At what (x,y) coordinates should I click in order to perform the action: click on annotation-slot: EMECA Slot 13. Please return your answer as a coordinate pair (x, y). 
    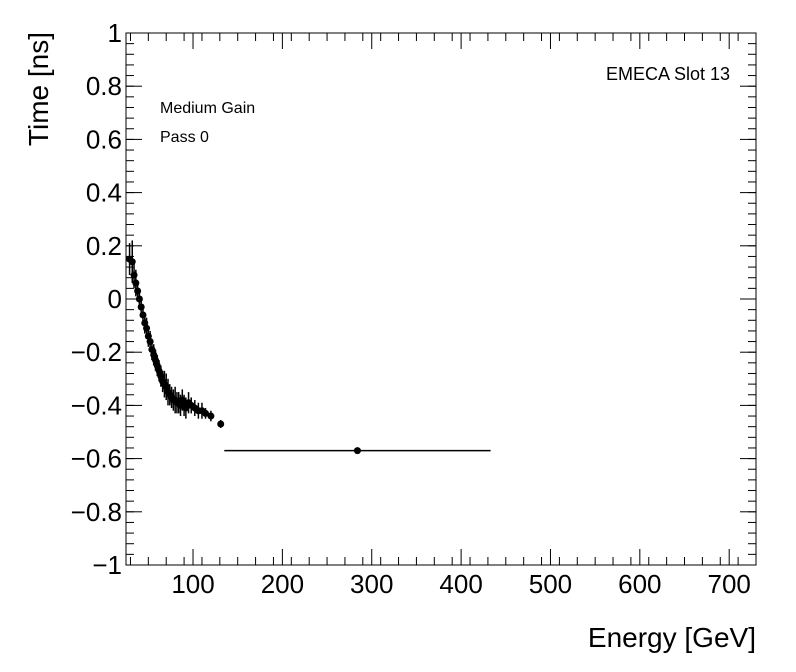
    Looking at the image, I should click on (668, 74).